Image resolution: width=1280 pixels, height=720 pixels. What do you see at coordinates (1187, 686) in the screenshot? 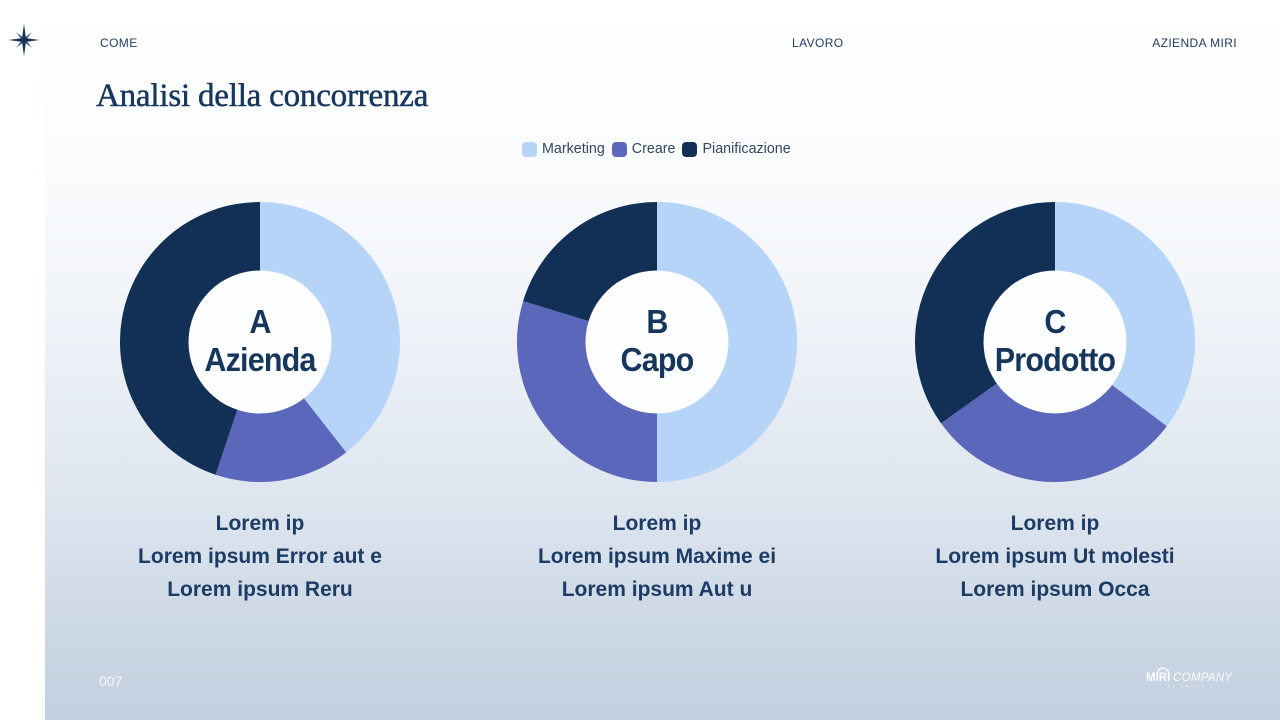
I see `svg-text: BY GROUP` at bounding box center [1187, 686].